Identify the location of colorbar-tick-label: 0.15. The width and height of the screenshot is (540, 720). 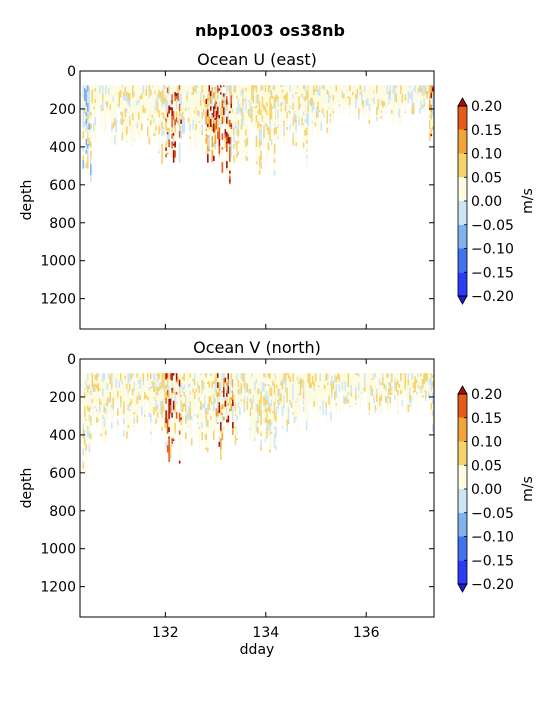
(486, 419).